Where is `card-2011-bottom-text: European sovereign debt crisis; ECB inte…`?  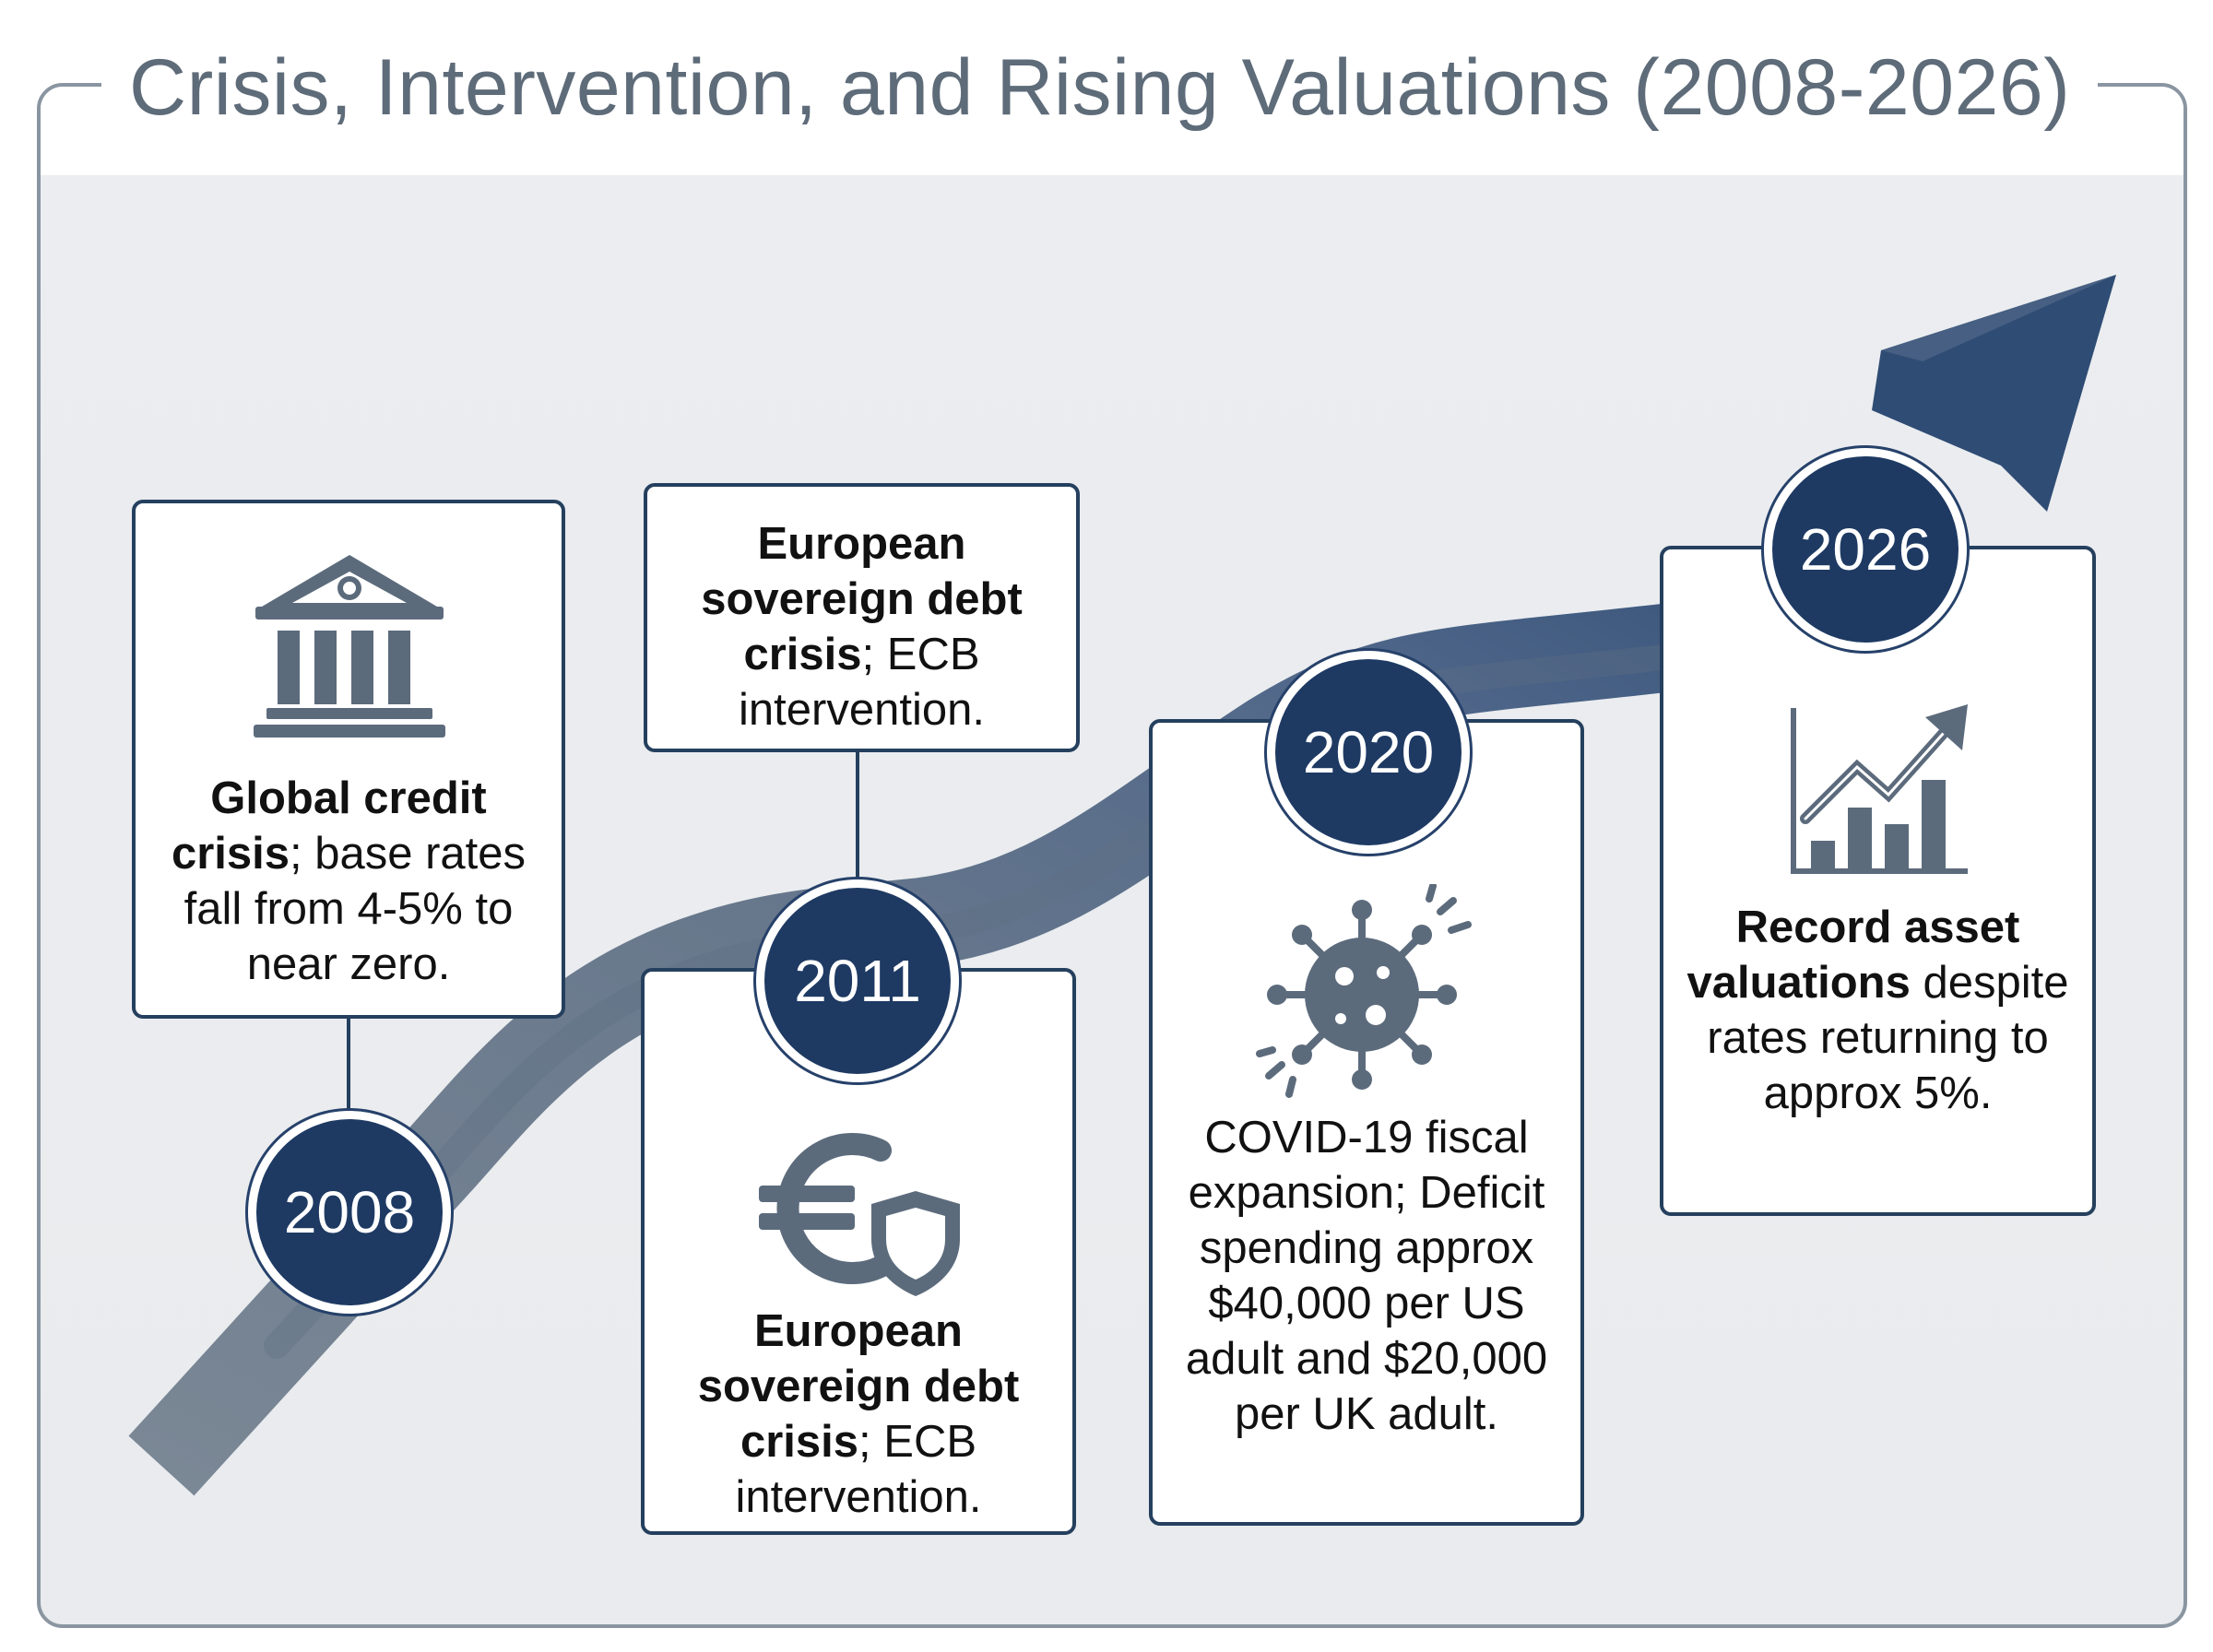
card-2011-bottom-text: European sovereign debt crisis; ECB inte… is located at coordinates (858, 1414).